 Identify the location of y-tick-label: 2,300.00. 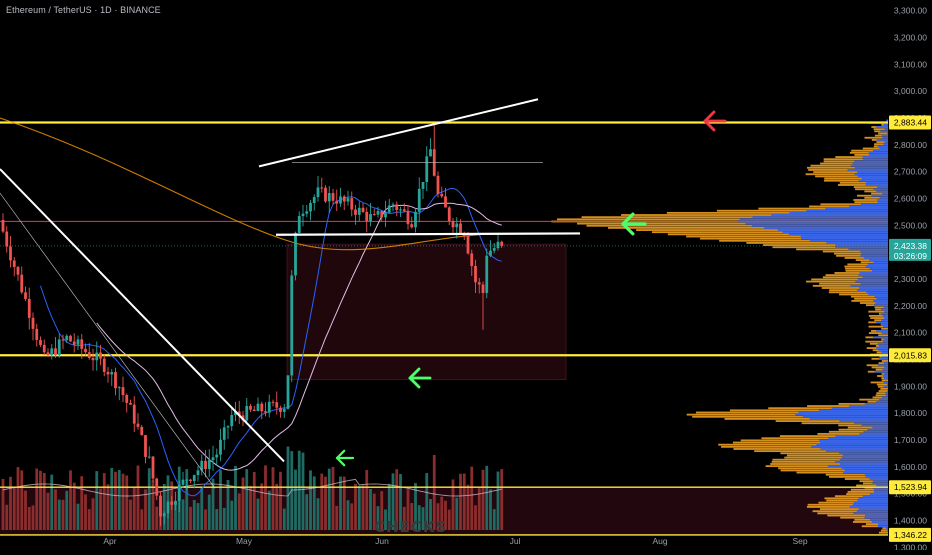
(910, 279).